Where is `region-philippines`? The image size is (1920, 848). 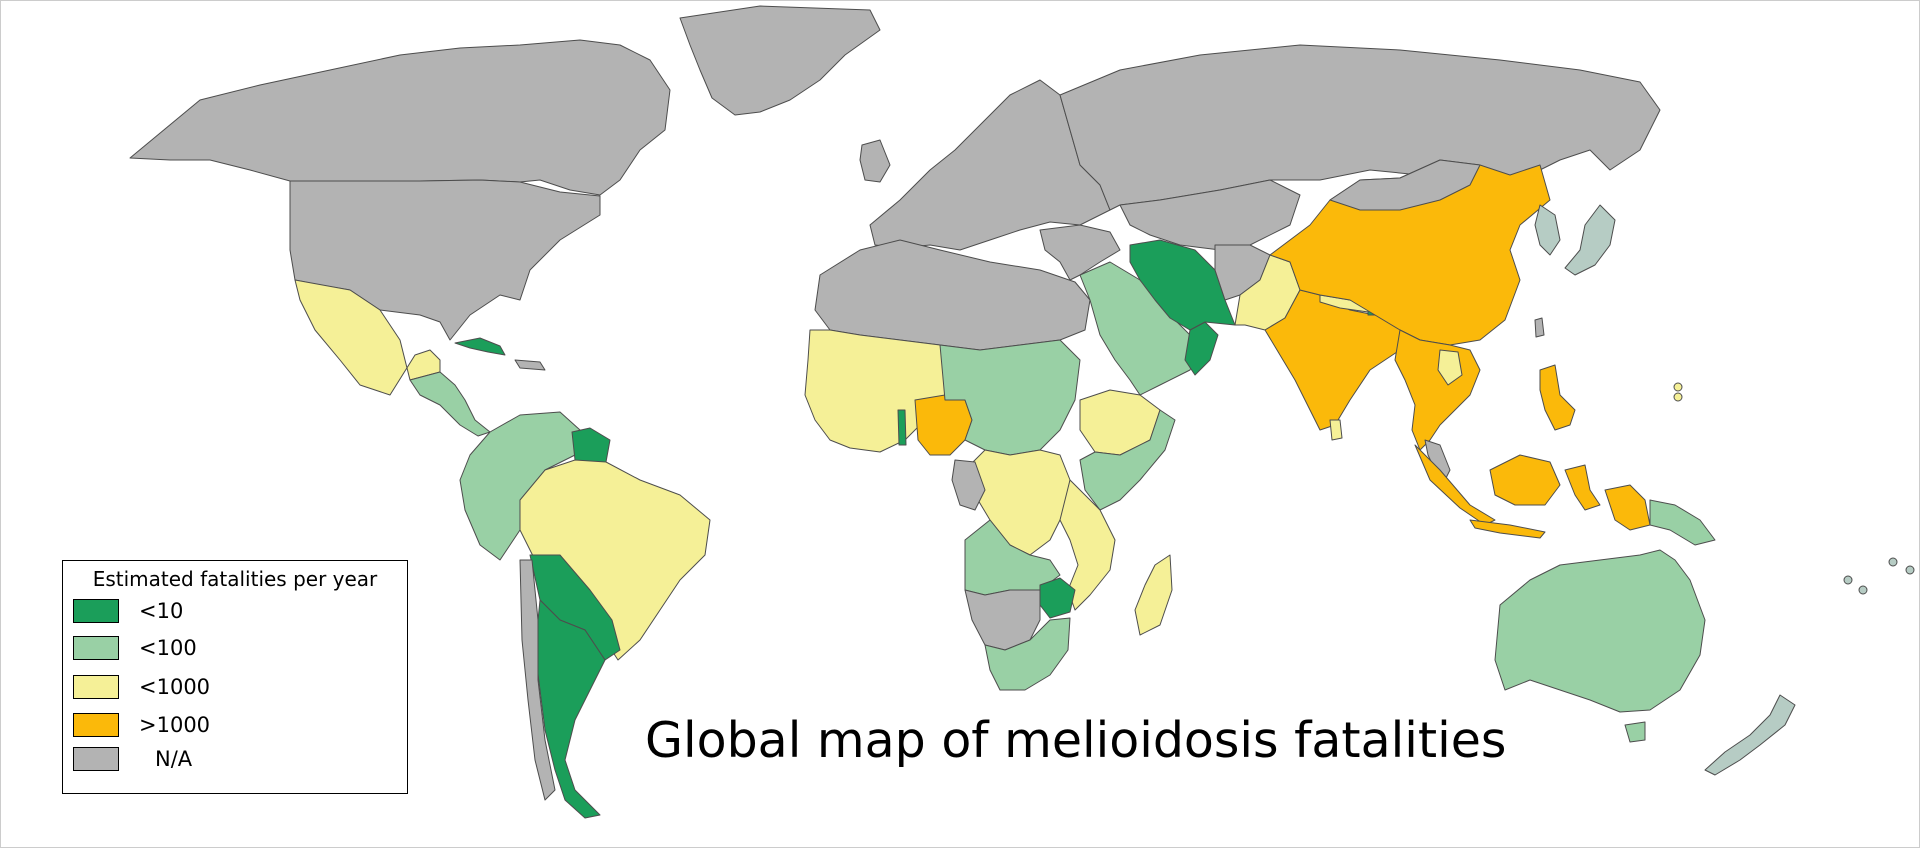 region-philippines is located at coordinates (1557, 397).